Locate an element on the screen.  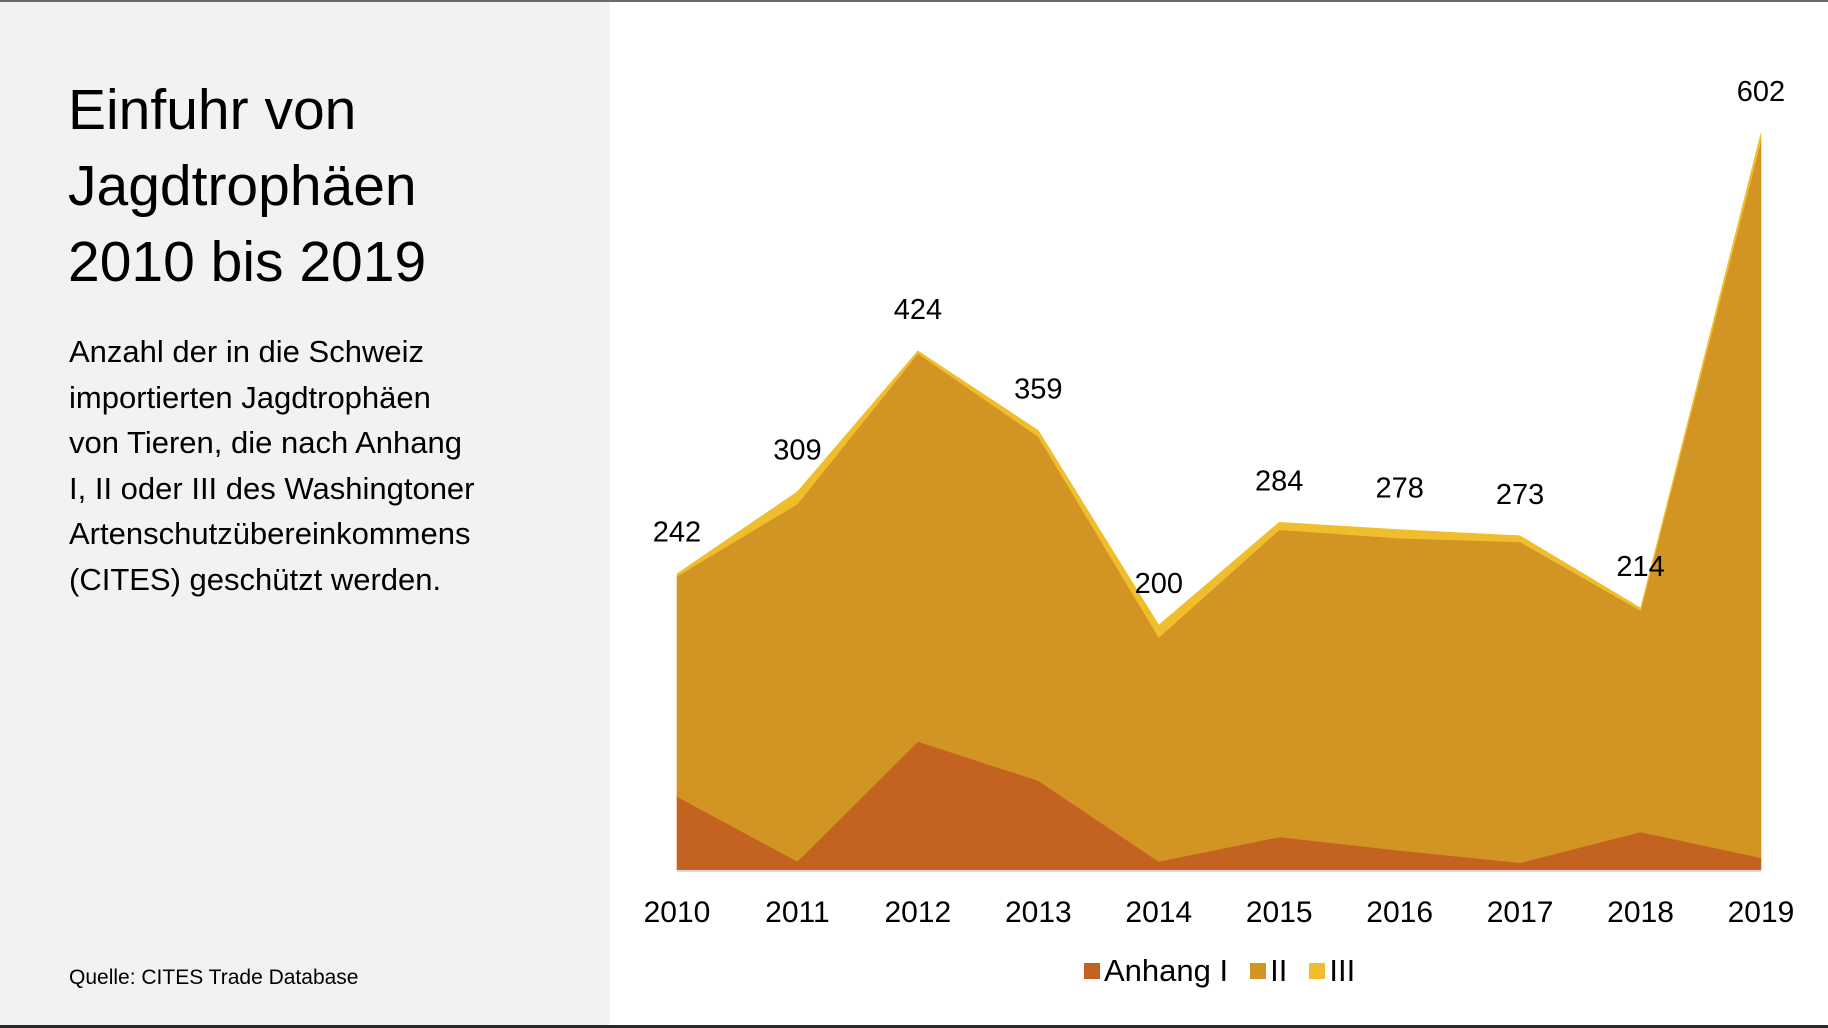
total-label-2012: 424 is located at coordinates (918, 310).